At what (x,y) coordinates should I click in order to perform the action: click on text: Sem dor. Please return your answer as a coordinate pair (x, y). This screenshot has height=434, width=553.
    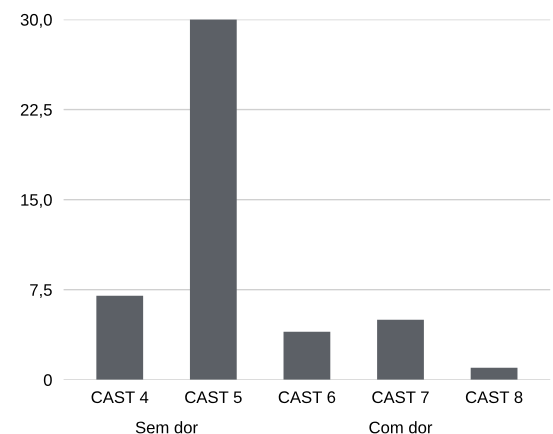
    Looking at the image, I should click on (167, 427).